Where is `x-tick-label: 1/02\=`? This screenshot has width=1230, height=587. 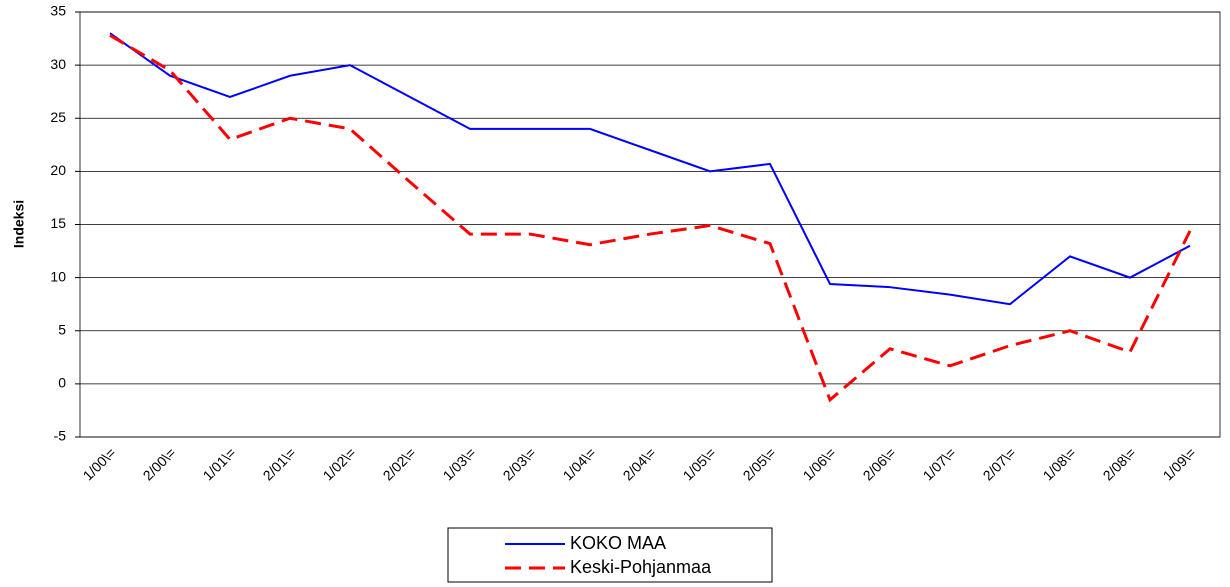 x-tick-label: 1/02\= is located at coordinates (339, 463).